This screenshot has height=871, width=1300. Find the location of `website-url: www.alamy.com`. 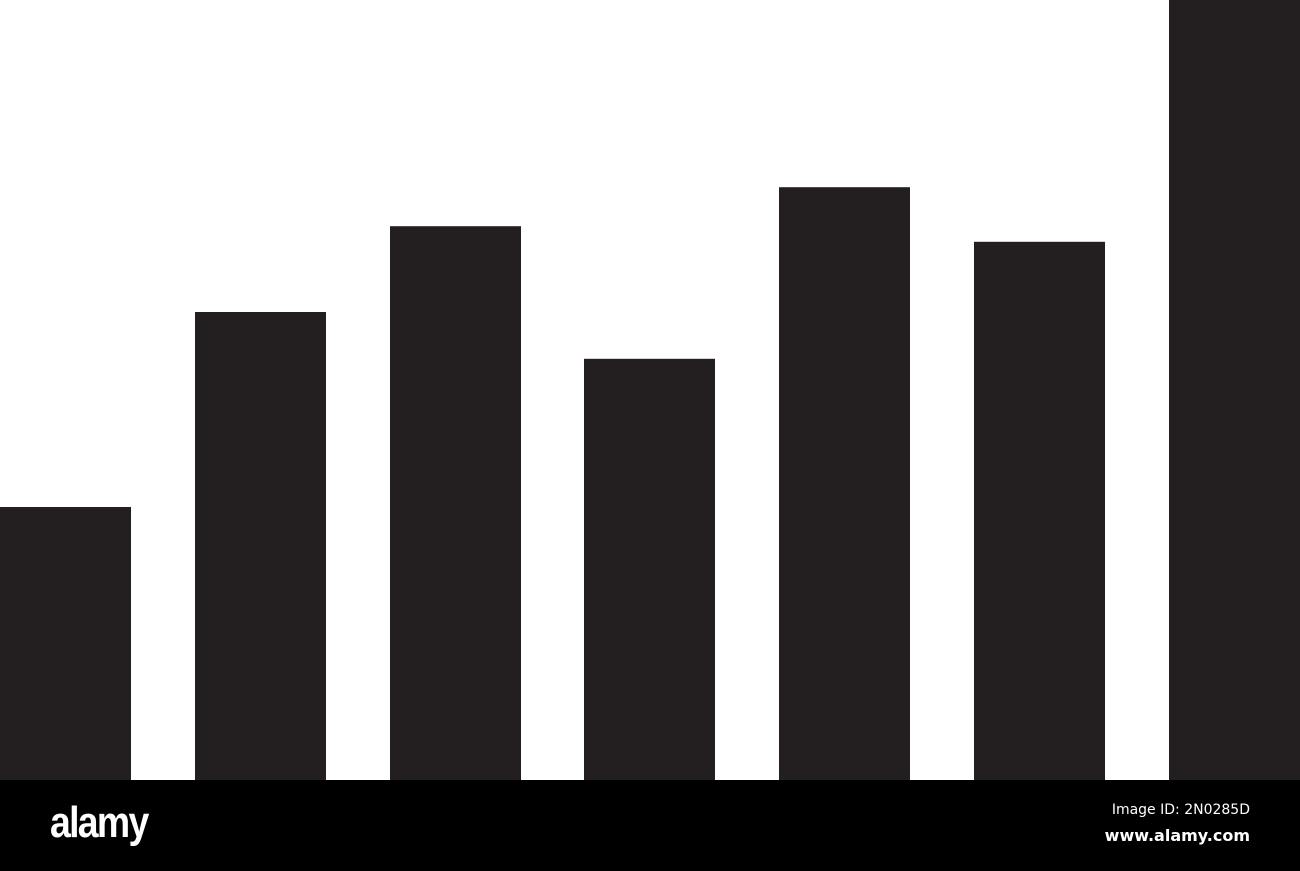

website-url: www.alamy.com is located at coordinates (1177, 835).